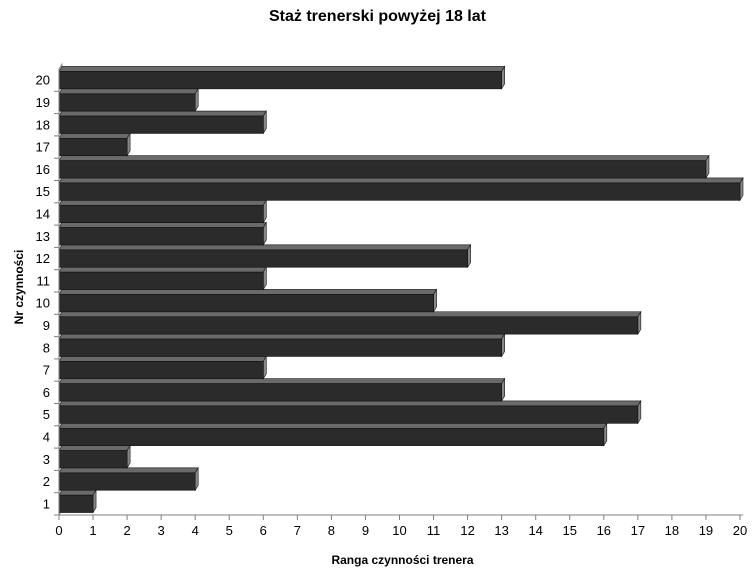 This screenshot has height=576, width=755. What do you see at coordinates (229, 530) in the screenshot?
I see `x-tick-label: 5` at bounding box center [229, 530].